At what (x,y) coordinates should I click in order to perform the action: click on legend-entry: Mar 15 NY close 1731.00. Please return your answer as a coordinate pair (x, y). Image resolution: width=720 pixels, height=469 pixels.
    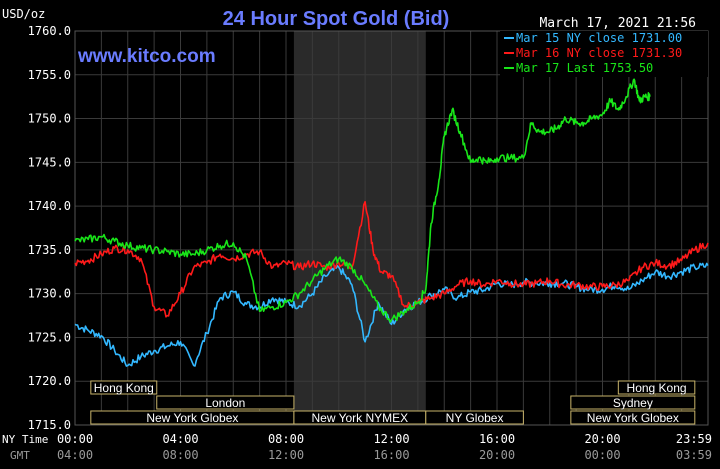
    Looking at the image, I should click on (599, 38).